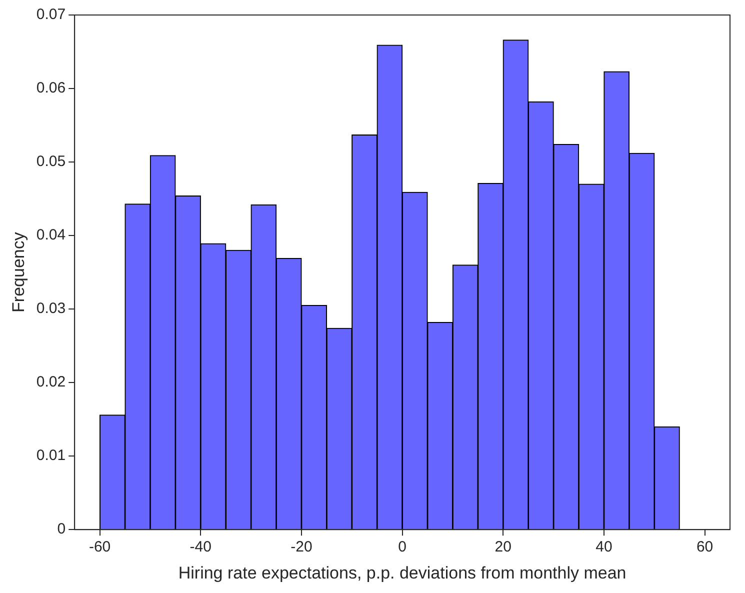  Describe the element at coordinates (51, 15) in the screenshot. I see `y-tick-label: 0.07` at that location.